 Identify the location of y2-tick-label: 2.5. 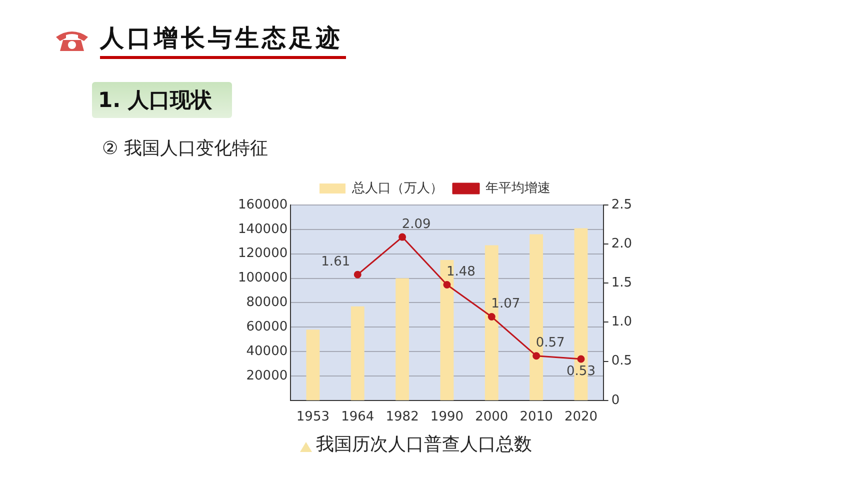
(621, 204).